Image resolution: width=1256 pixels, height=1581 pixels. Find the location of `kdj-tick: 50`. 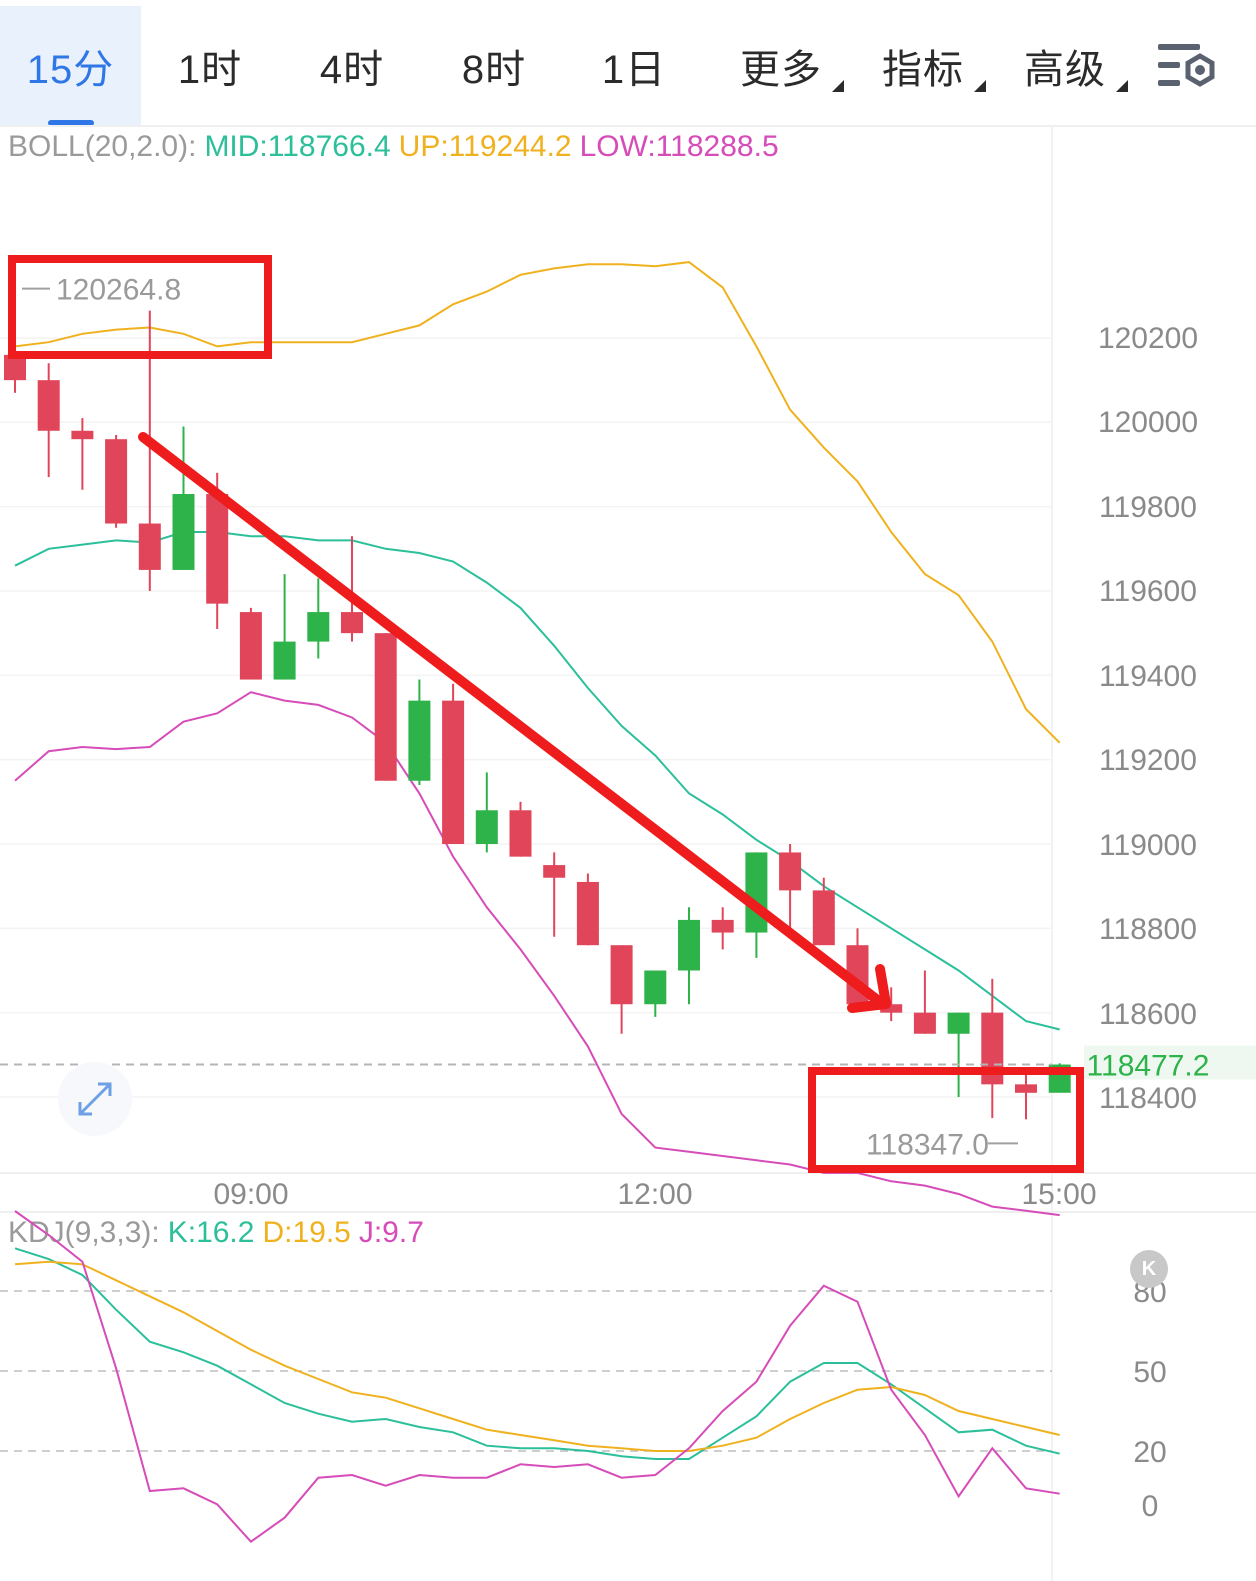

kdj-tick: 50 is located at coordinates (1149, 1372).